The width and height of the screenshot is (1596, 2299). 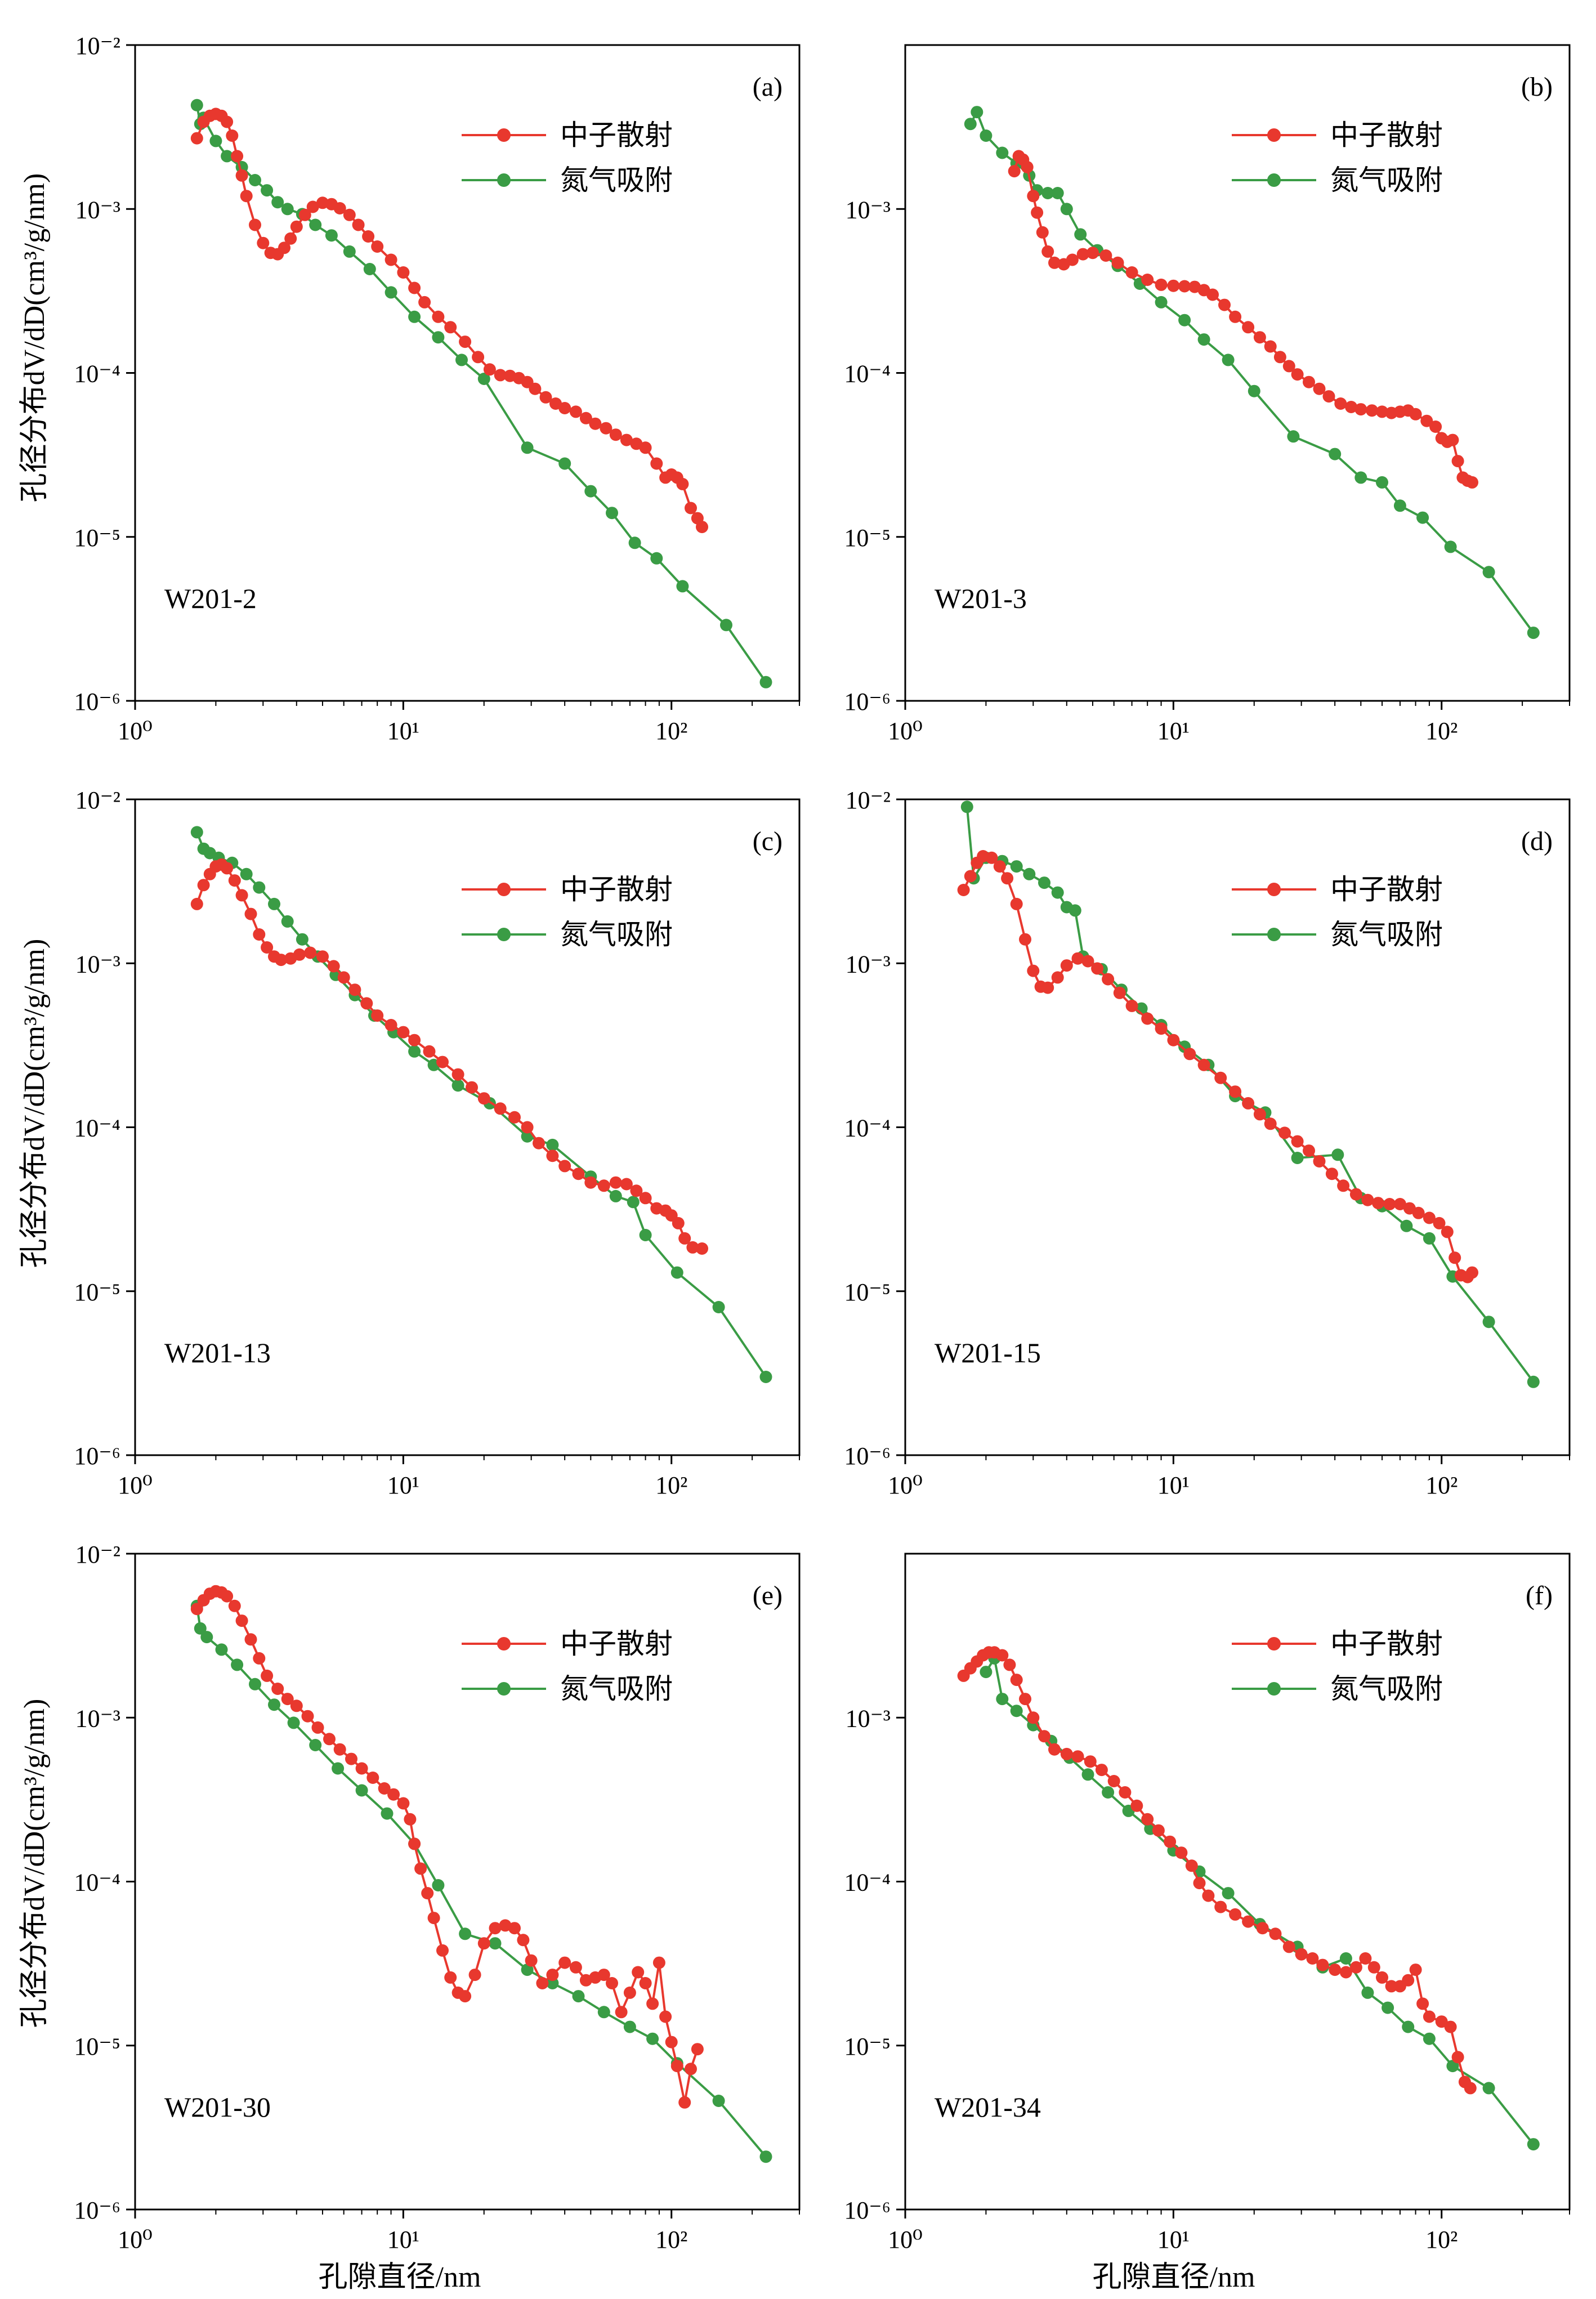 I want to click on y-tick-label: 10⁻⁵, so click(x=867, y=2046).